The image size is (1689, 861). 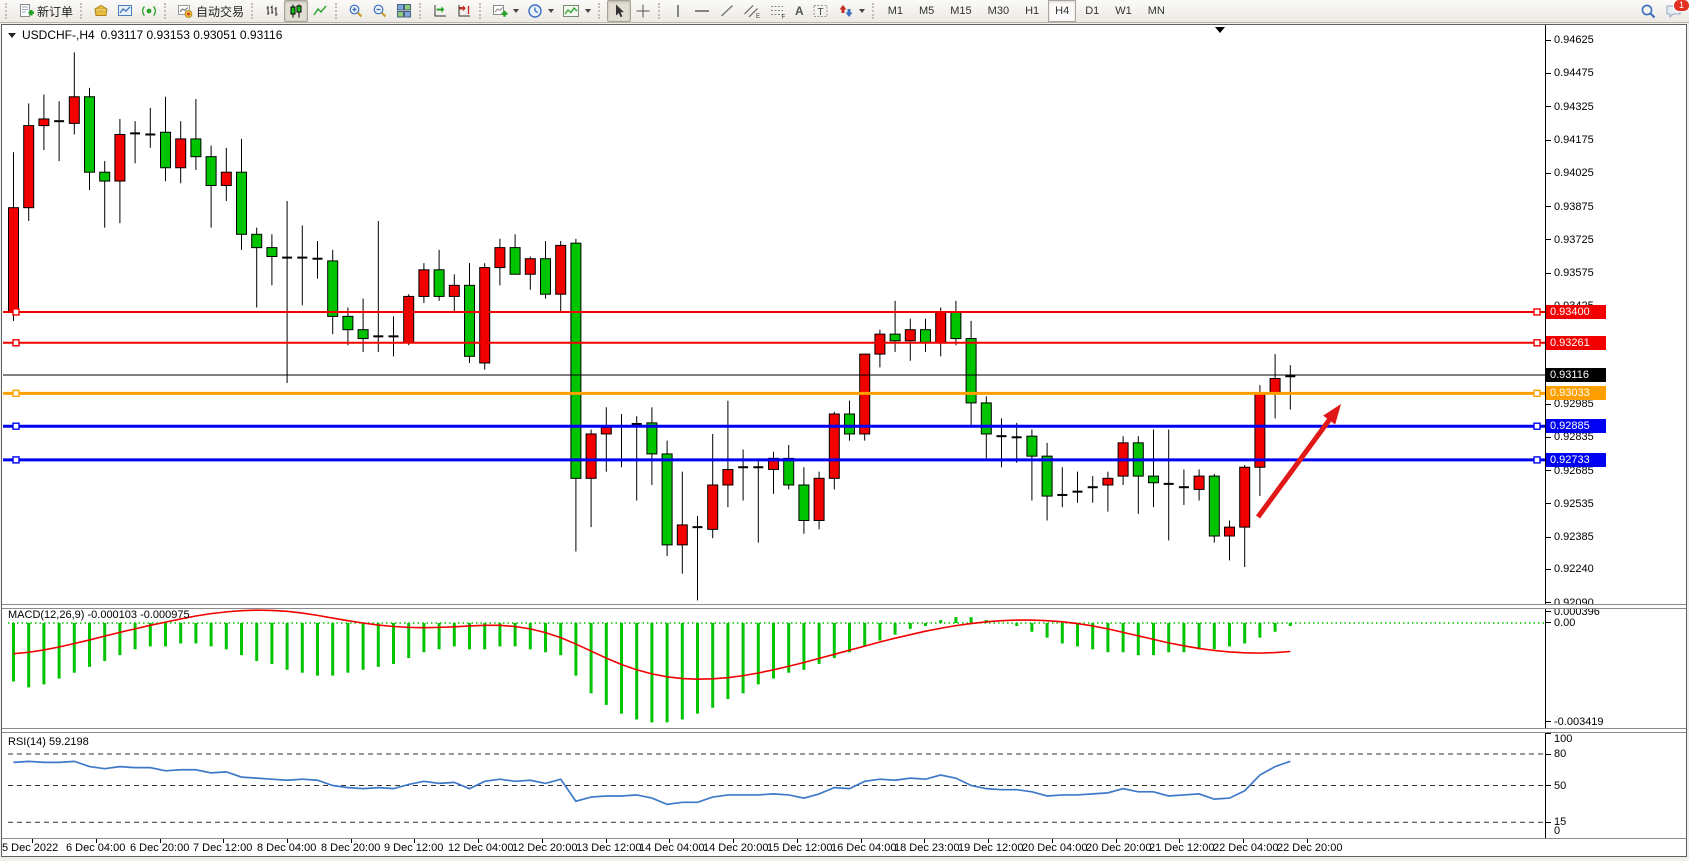 I want to click on autotrading-button: 自动交易, so click(x=210, y=11).